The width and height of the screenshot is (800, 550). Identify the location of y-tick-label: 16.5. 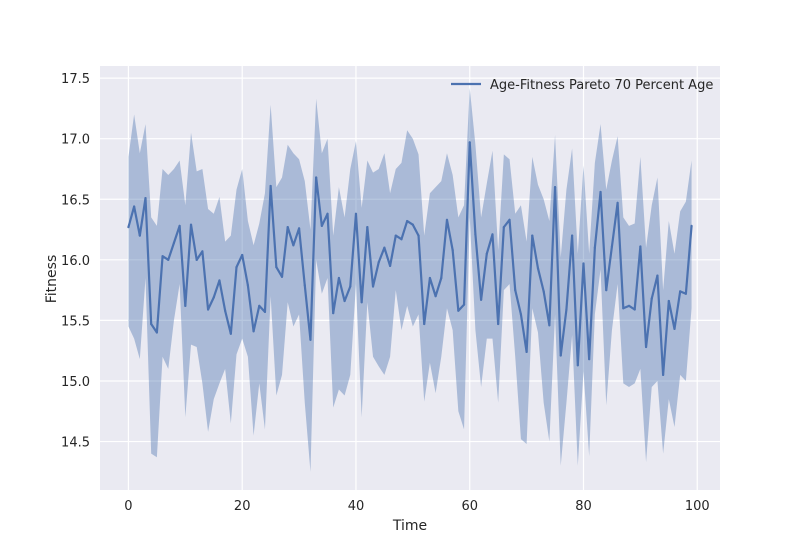
(75, 200).